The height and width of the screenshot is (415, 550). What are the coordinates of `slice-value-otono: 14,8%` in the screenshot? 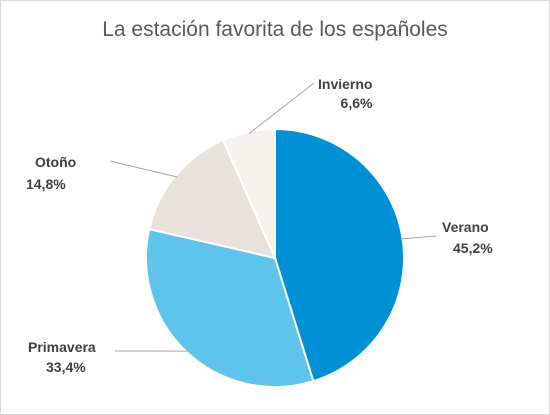 It's located at (46, 184).